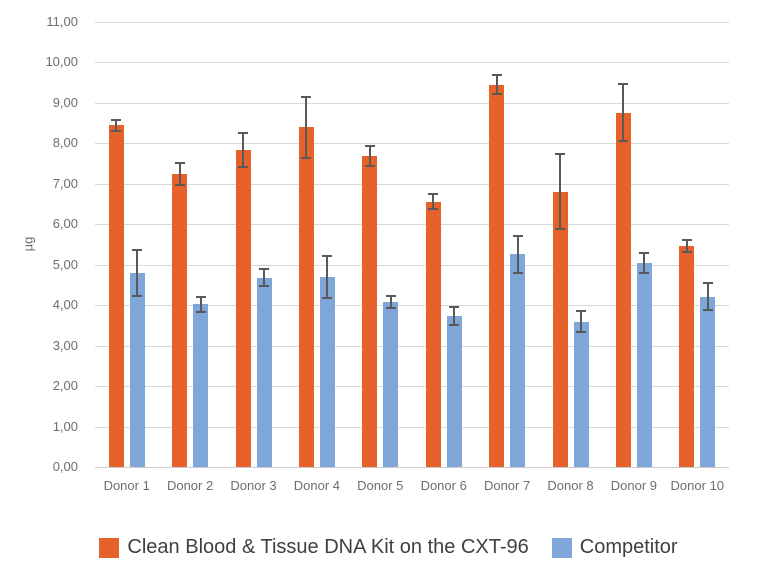 This screenshot has width=777, height=578. Describe the element at coordinates (65, 386) in the screenshot. I see `y-tick-label-2: 2,00` at that location.